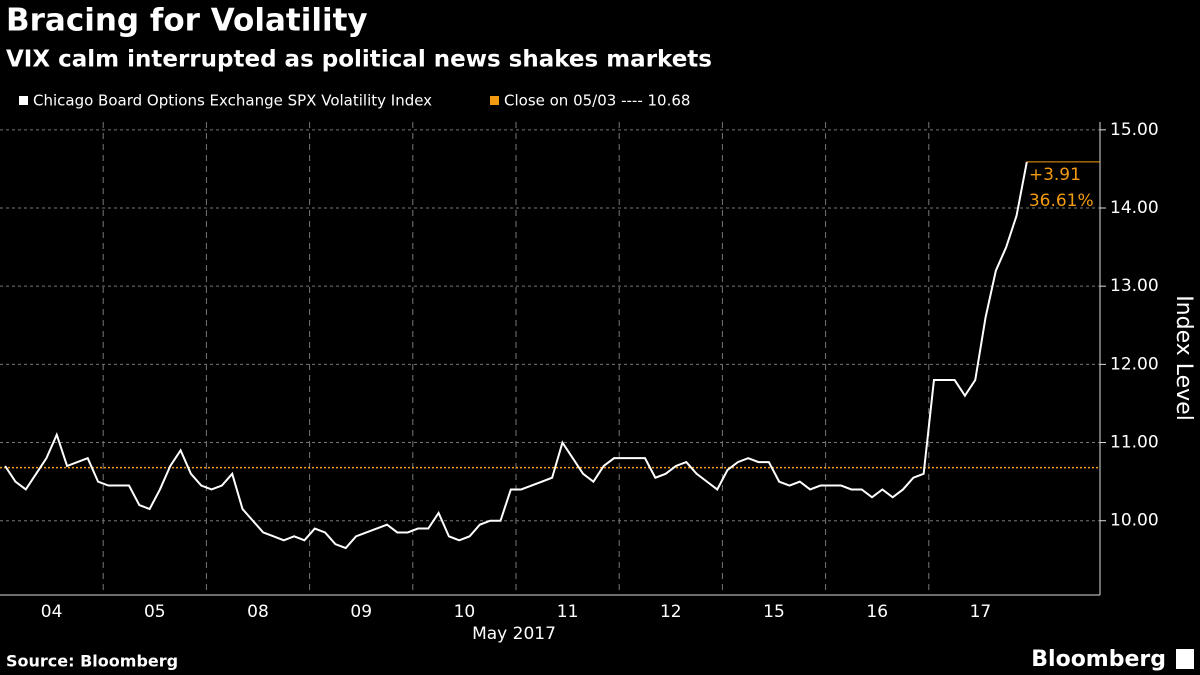  I want to click on y-tick-label: 10.00, so click(1134, 521).